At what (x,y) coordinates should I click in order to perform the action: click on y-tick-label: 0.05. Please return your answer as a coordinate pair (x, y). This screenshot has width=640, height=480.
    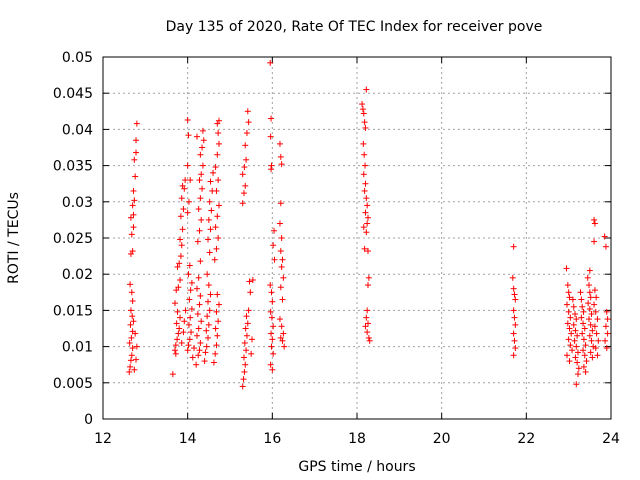
    Looking at the image, I should click on (77, 58).